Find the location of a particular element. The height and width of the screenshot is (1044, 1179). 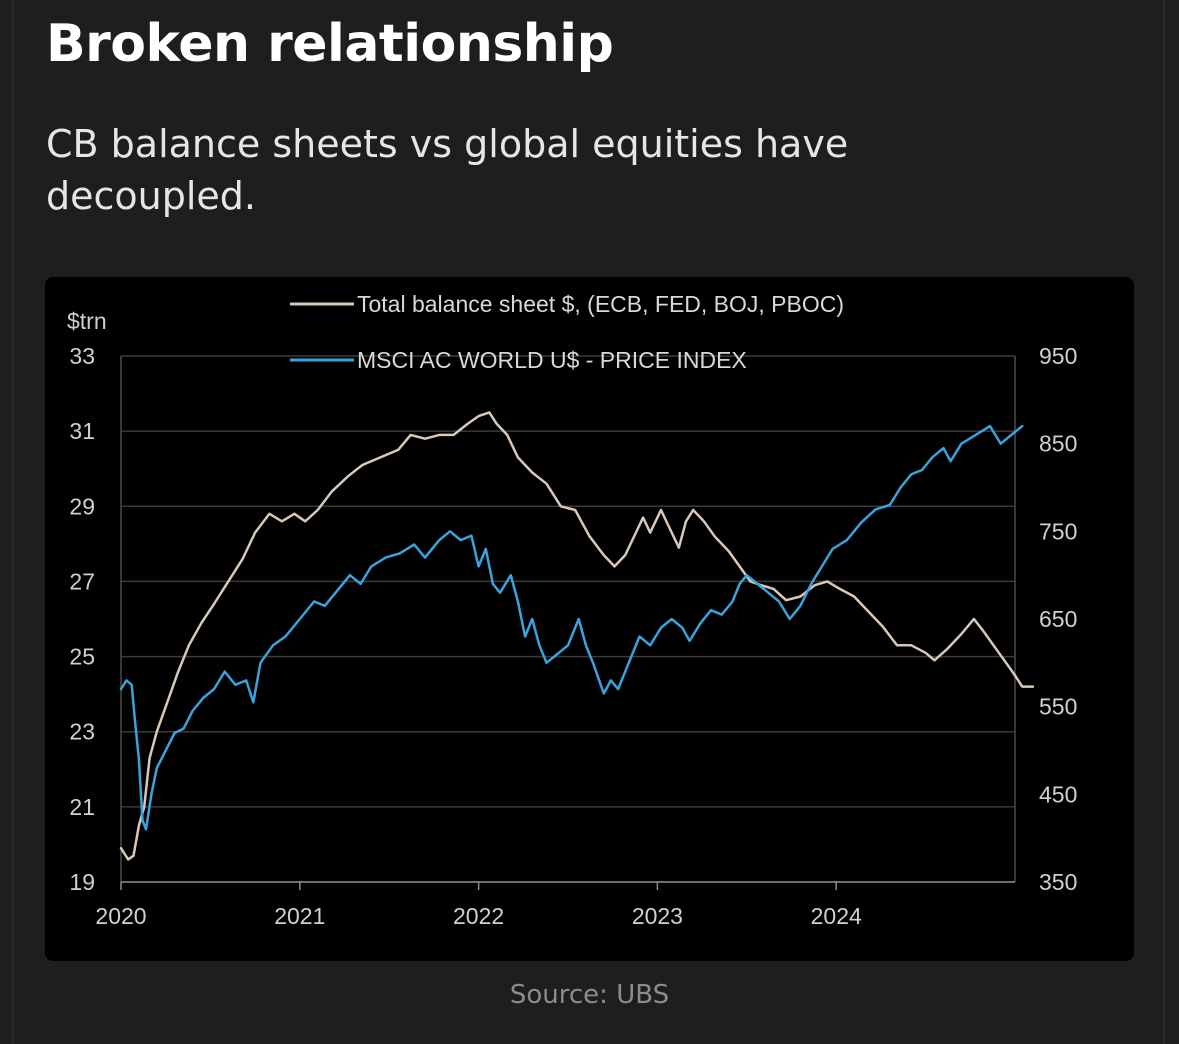

y-right-tick-label: 950 is located at coordinates (1058, 356).